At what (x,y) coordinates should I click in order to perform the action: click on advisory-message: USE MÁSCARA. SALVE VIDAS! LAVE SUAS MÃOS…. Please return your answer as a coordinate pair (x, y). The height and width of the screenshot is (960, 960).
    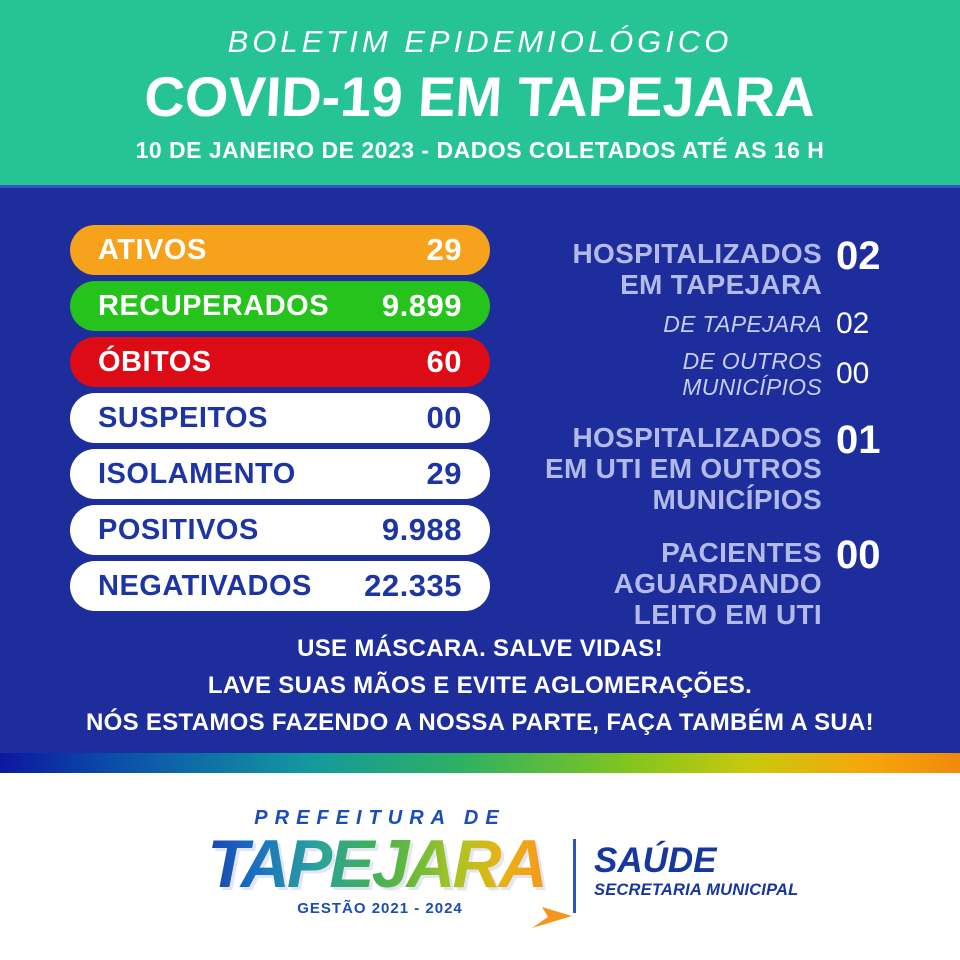
    Looking at the image, I should click on (480, 685).